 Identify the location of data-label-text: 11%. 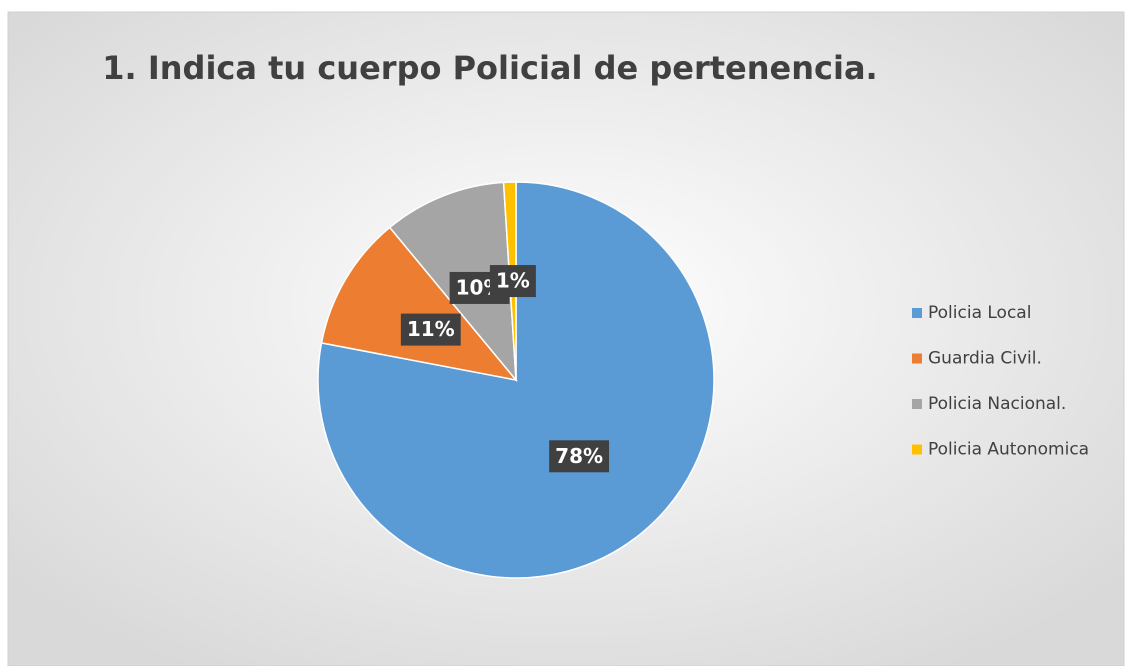
(431, 329).